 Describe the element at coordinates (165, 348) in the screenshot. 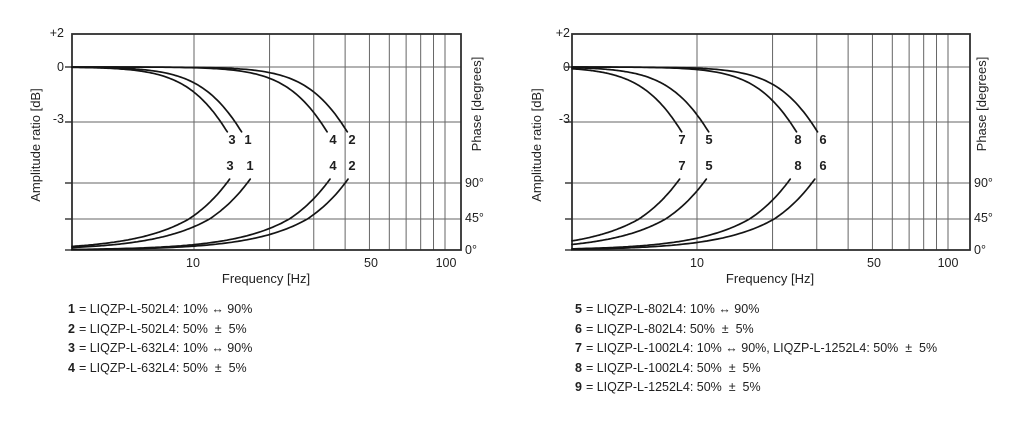

I see `legend-curve-text: = LIQZP-L-632L4: 10% ↔ 90%` at that location.